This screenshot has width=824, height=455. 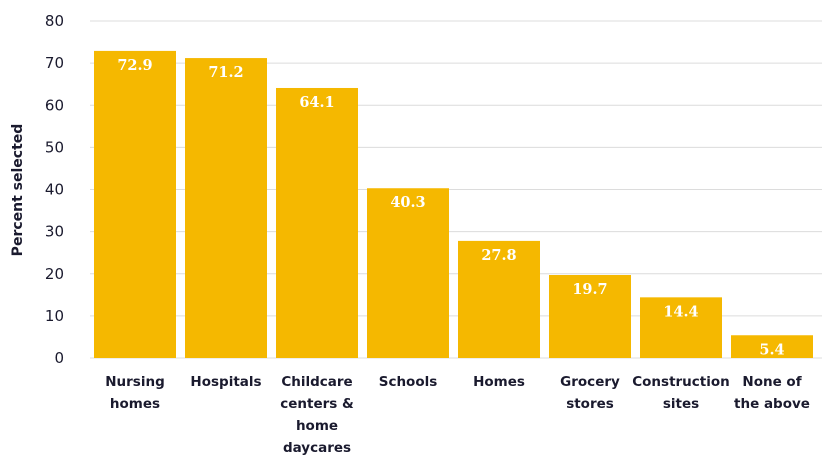 What do you see at coordinates (772, 393) in the screenshot?
I see `x-tick-label: None of the above` at bounding box center [772, 393].